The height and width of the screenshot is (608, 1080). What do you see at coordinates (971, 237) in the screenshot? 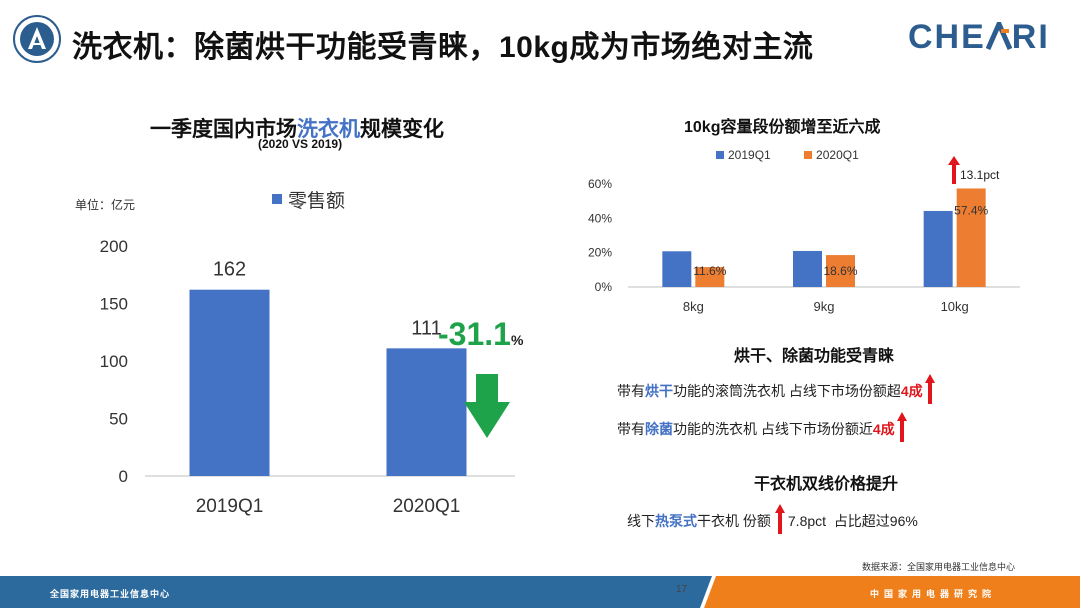
I see `bar-2020q1-10kg` at bounding box center [971, 237].